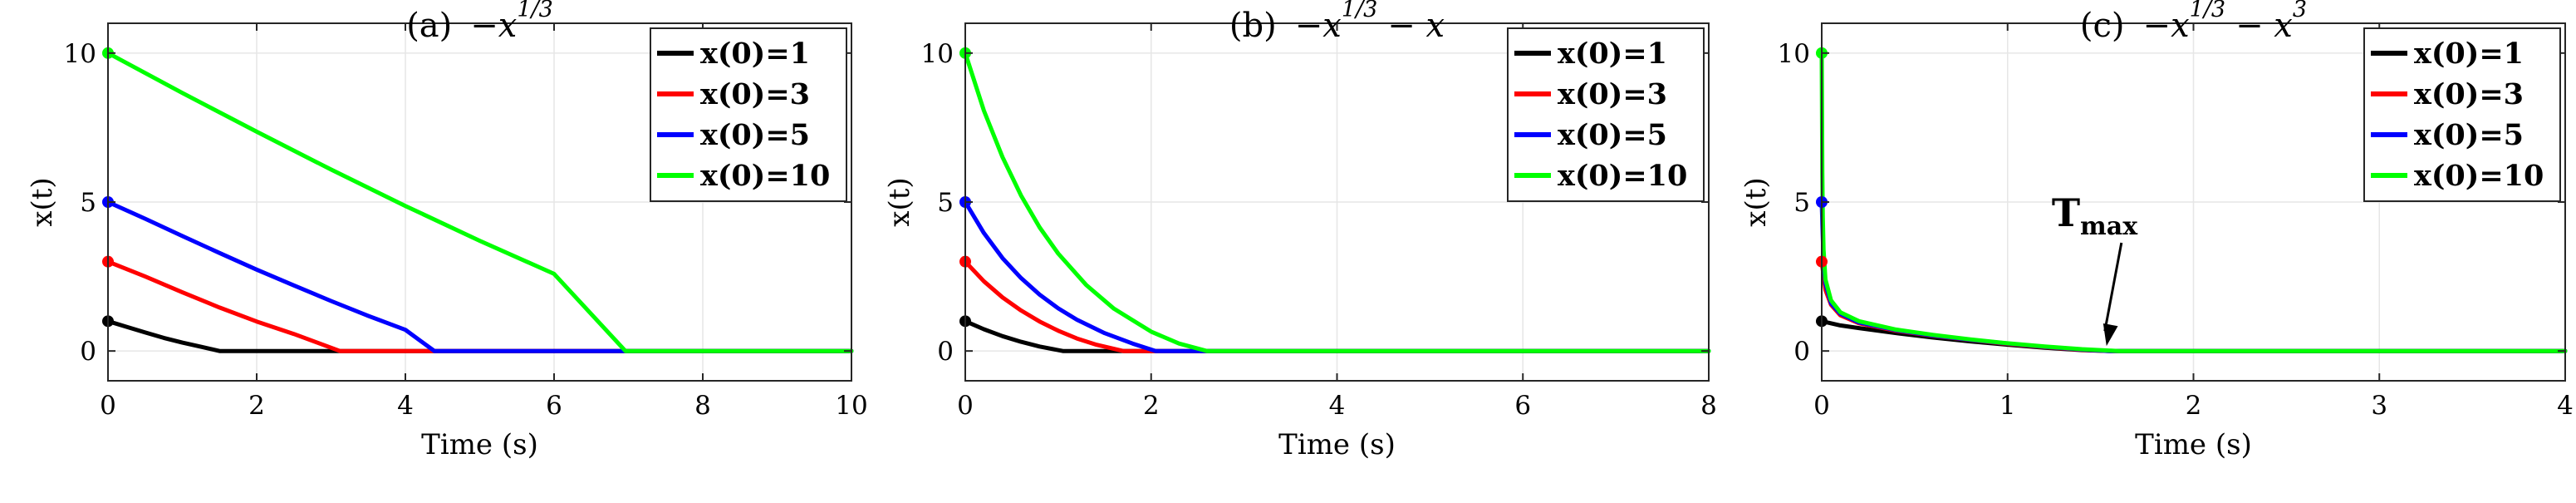 The height and width of the screenshot is (503, 2576). I want to click on chart-title: (c) −x1/3 − x3, so click(2193, 22).